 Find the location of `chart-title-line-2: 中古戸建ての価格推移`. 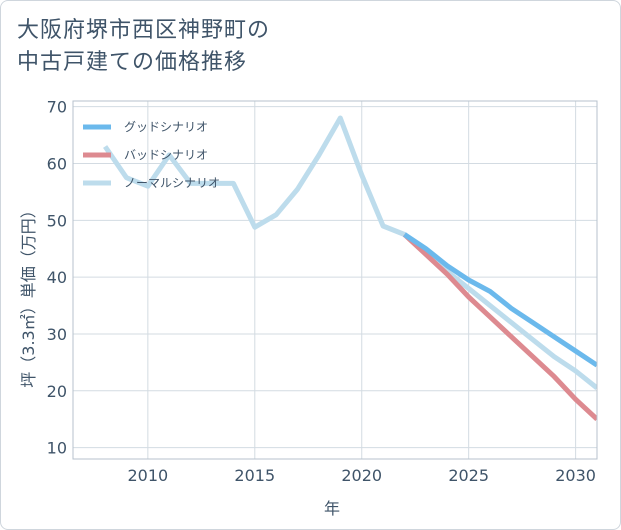

chart-title-line-2: 中古戸建ての価格推移 is located at coordinates (132, 62).